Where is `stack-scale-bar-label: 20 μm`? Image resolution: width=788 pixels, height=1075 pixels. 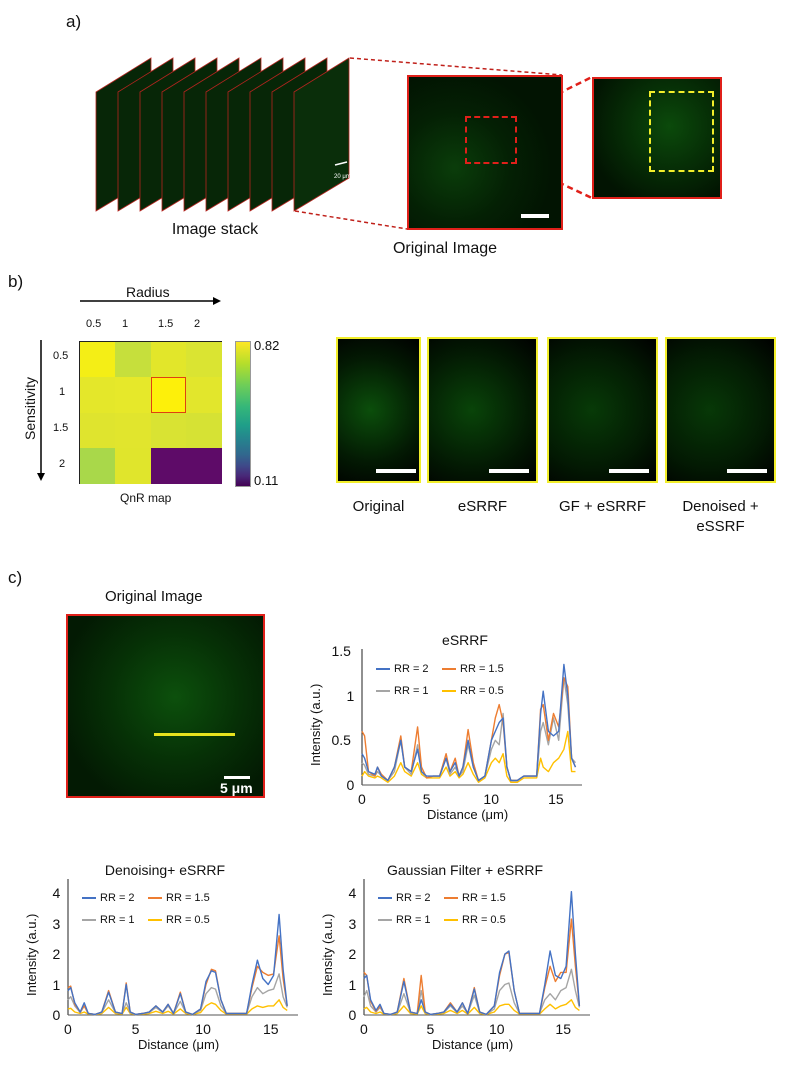 stack-scale-bar-label: 20 μm is located at coordinates (342, 177).